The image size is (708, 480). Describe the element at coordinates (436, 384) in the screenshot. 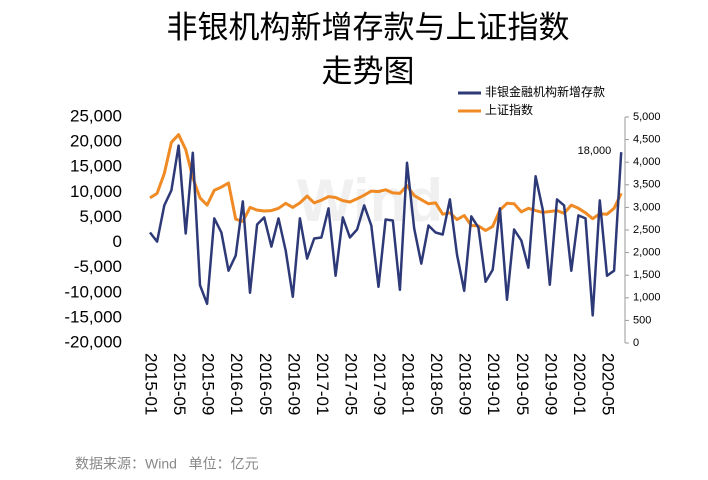

I see `x-tick-label: 2018-05` at that location.